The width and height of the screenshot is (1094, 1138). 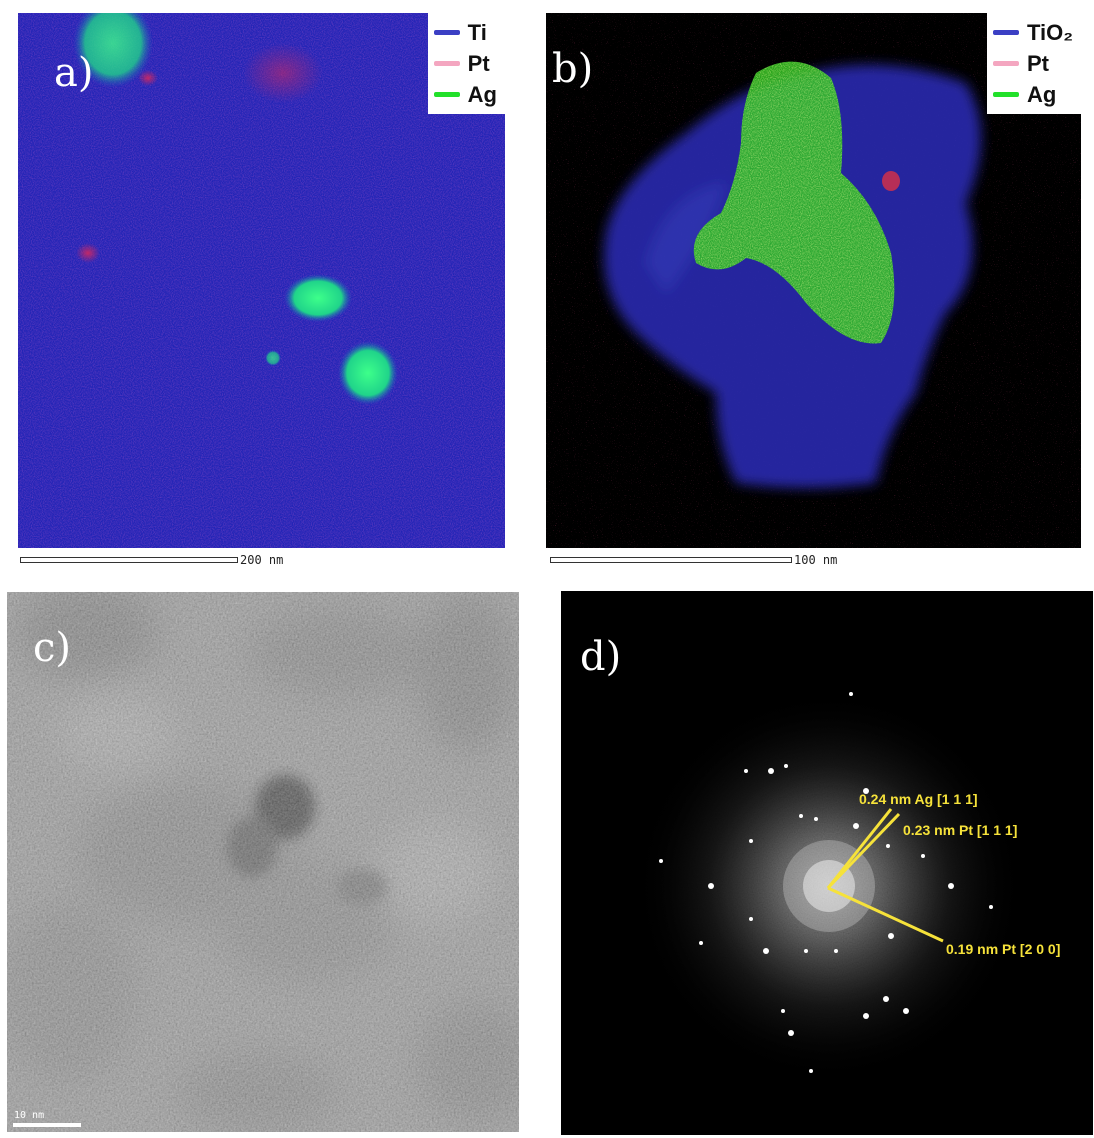 What do you see at coordinates (52, 648) in the screenshot?
I see `panel-c-label: c)` at bounding box center [52, 648].